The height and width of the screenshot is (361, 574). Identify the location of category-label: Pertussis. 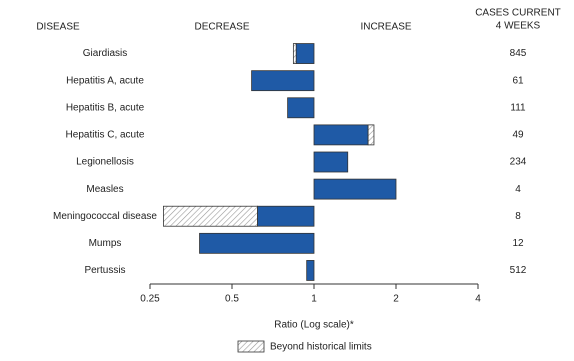
(104, 270).